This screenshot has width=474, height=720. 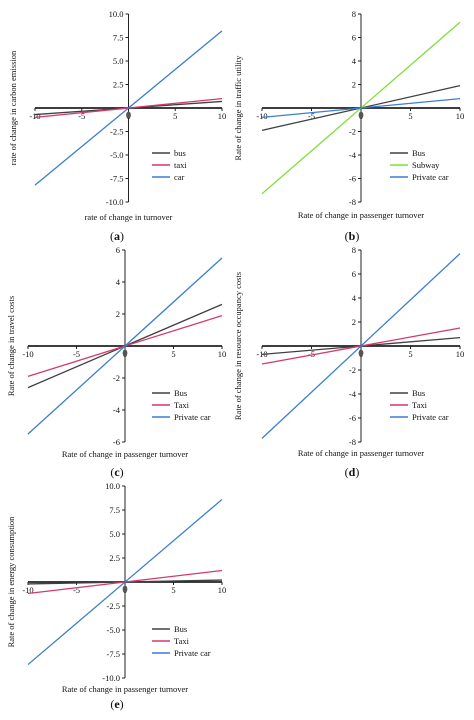 I want to click on legend-entry: Subway, so click(x=426, y=165).